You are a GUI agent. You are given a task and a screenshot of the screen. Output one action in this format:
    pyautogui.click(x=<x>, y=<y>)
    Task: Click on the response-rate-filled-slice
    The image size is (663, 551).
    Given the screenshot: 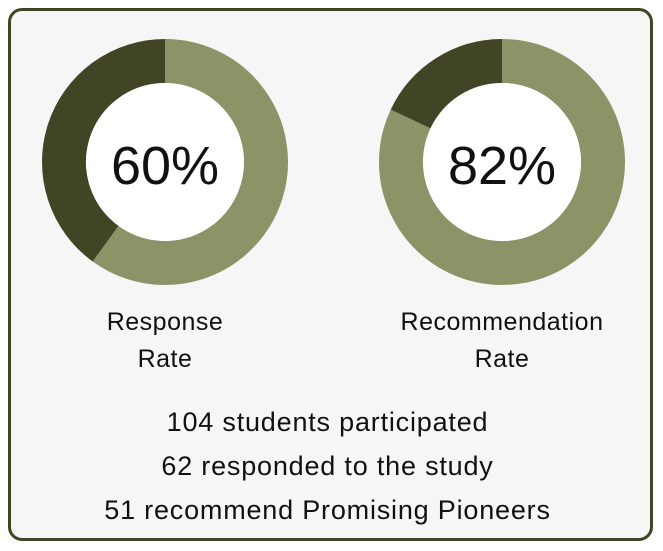 What is the action you would take?
    pyautogui.click(x=190, y=162)
    